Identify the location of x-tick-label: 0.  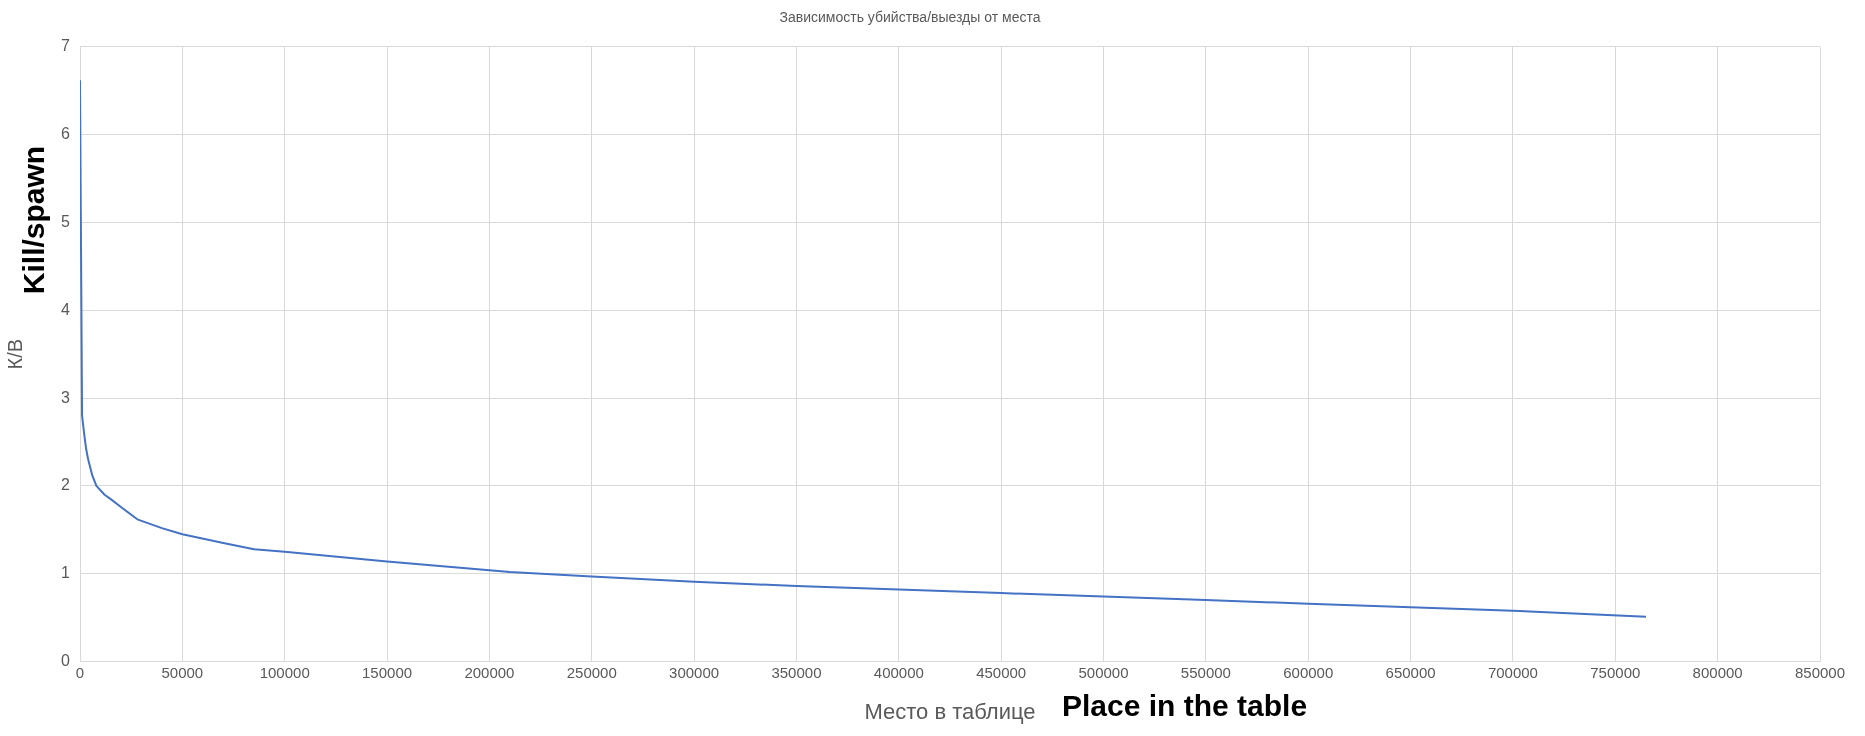
(80, 672).